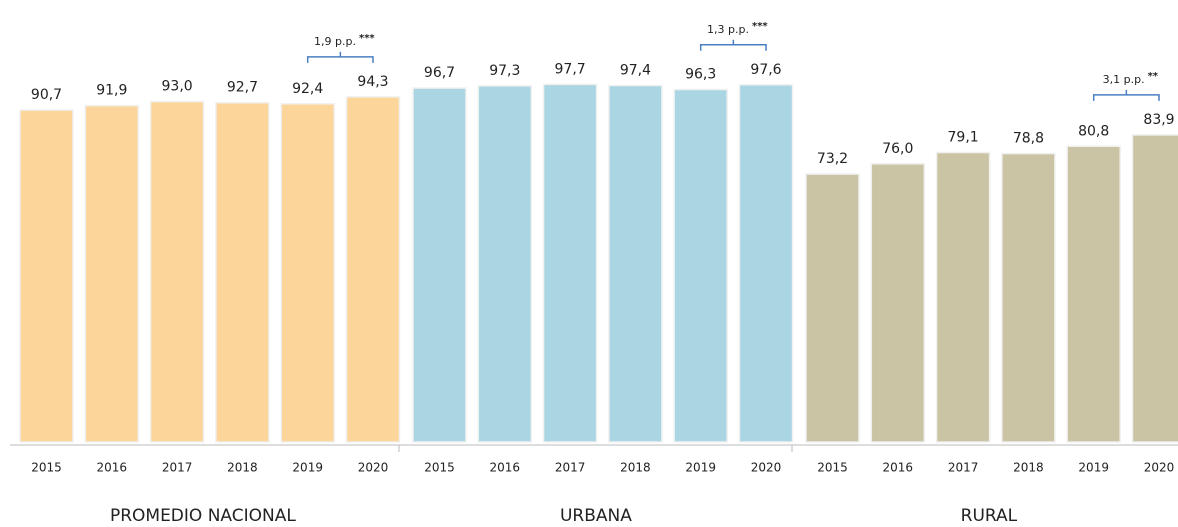 Image resolution: width=1178 pixels, height=527 pixels. Describe the element at coordinates (203, 516) in the screenshot. I see `group-label: PROMEDIO NACIONAL` at that location.